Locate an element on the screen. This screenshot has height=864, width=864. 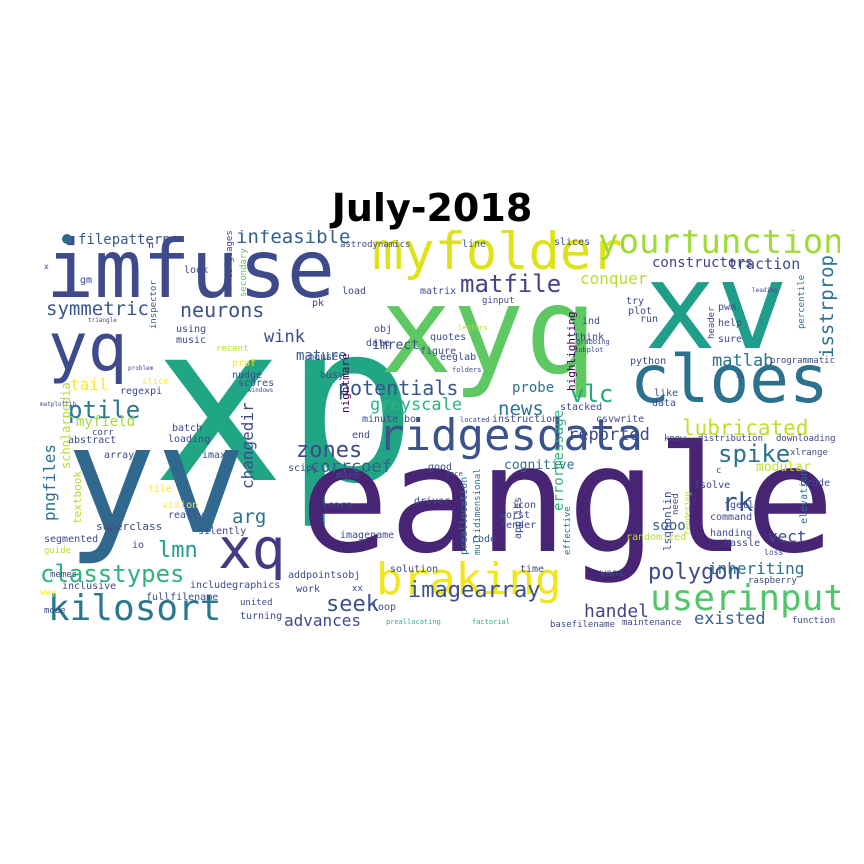
cloud-word: scipy is located at coordinates (303, 468).